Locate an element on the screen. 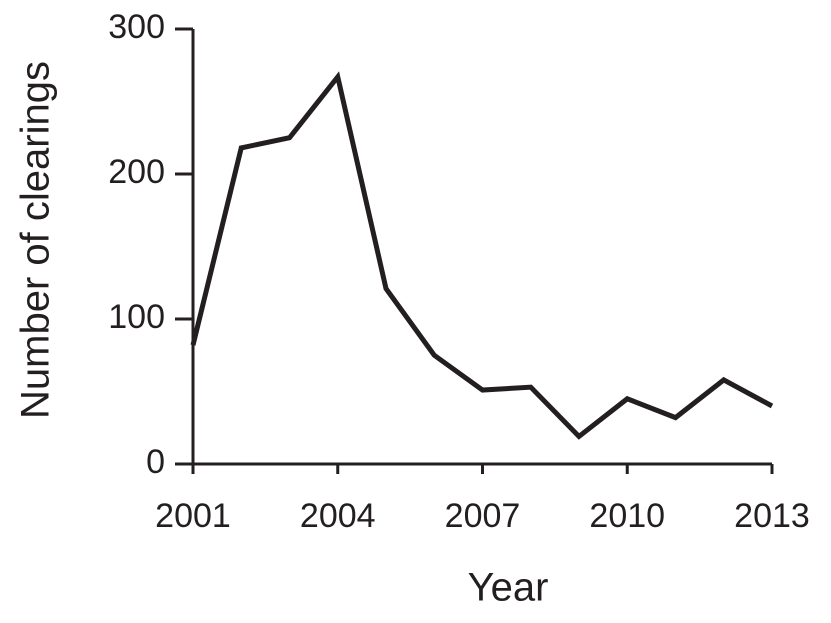 The height and width of the screenshot is (623, 831). y-tick-label: 0 is located at coordinates (155, 462).